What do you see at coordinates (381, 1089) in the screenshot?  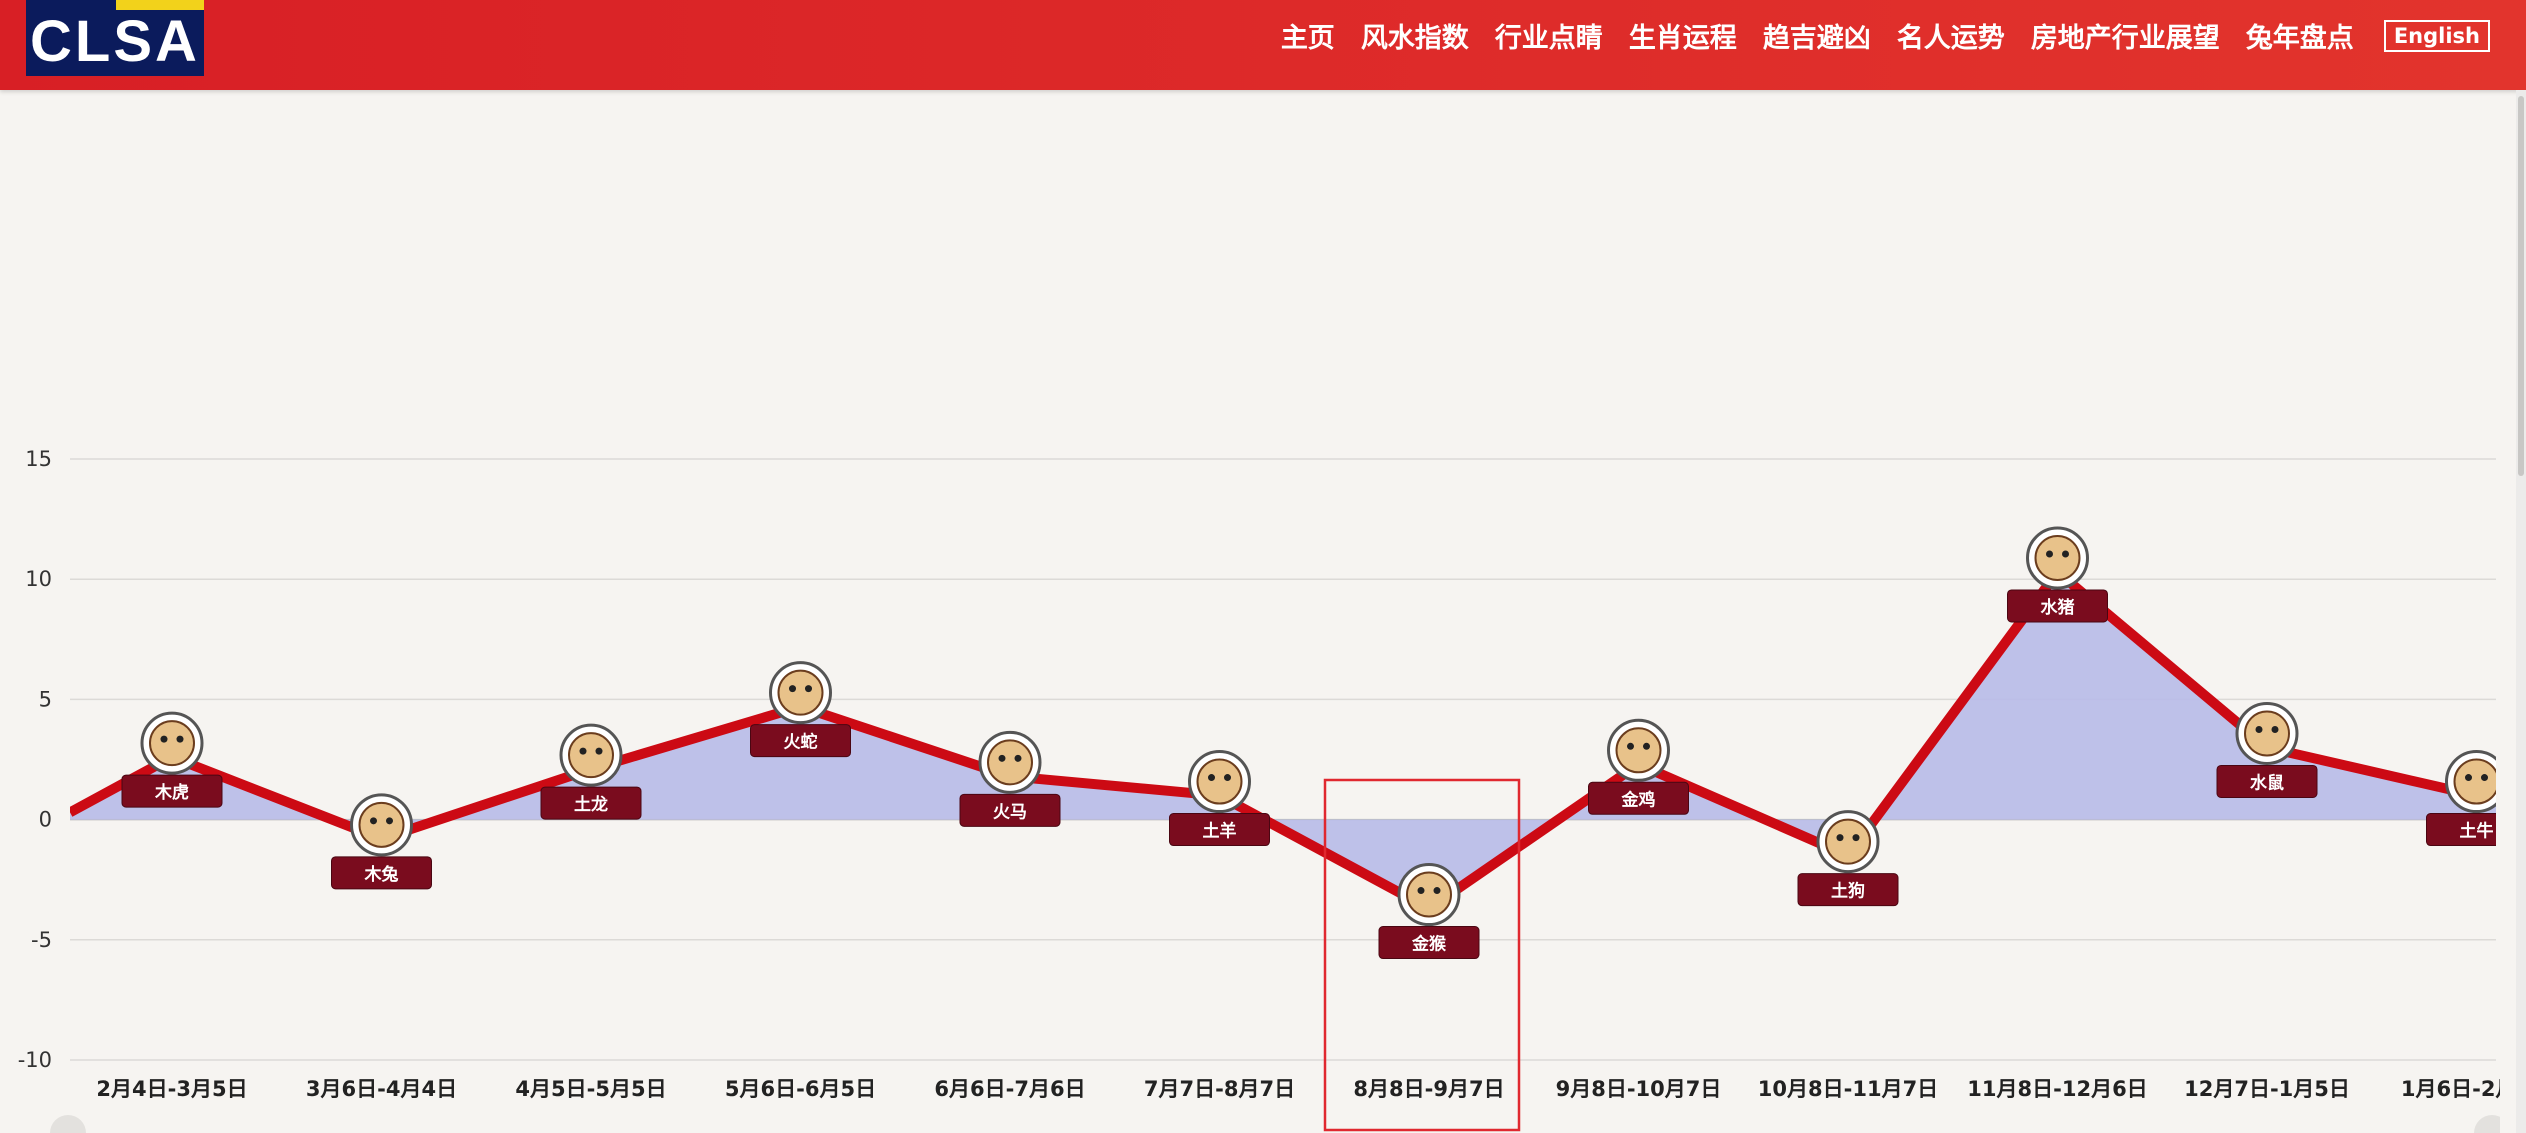 I see `x-tick-label: 3月6日-4月4日` at bounding box center [381, 1089].